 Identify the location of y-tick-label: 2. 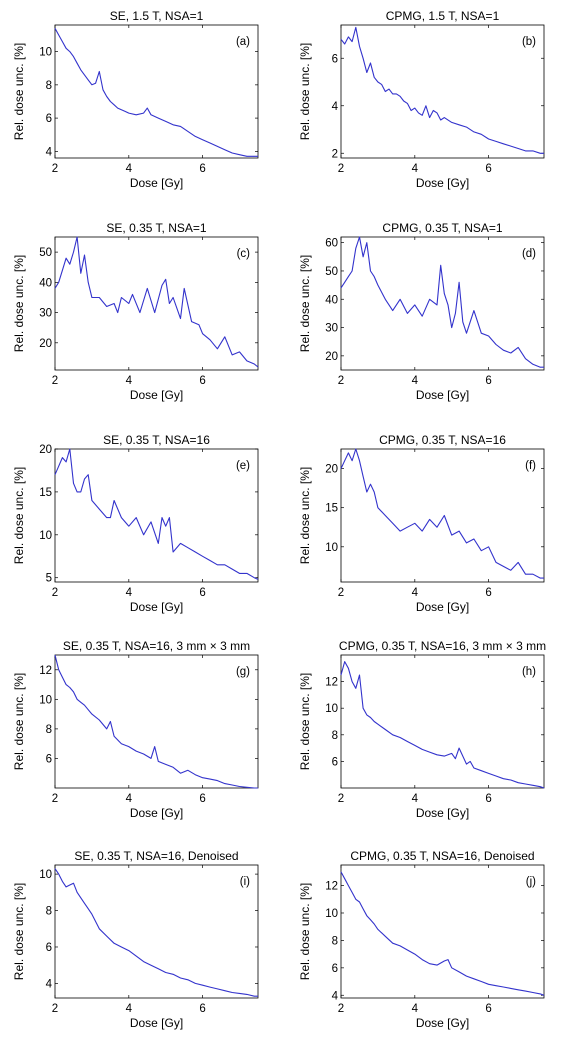
(335, 154).